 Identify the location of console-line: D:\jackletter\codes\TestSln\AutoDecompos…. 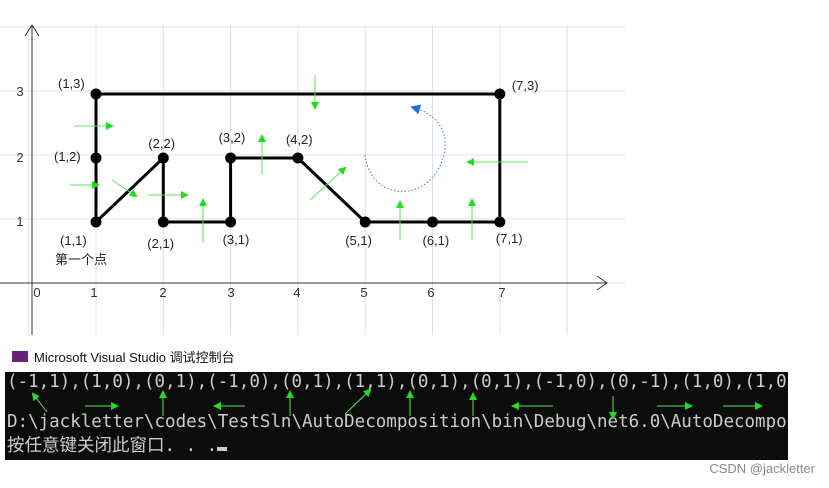
(397, 422).